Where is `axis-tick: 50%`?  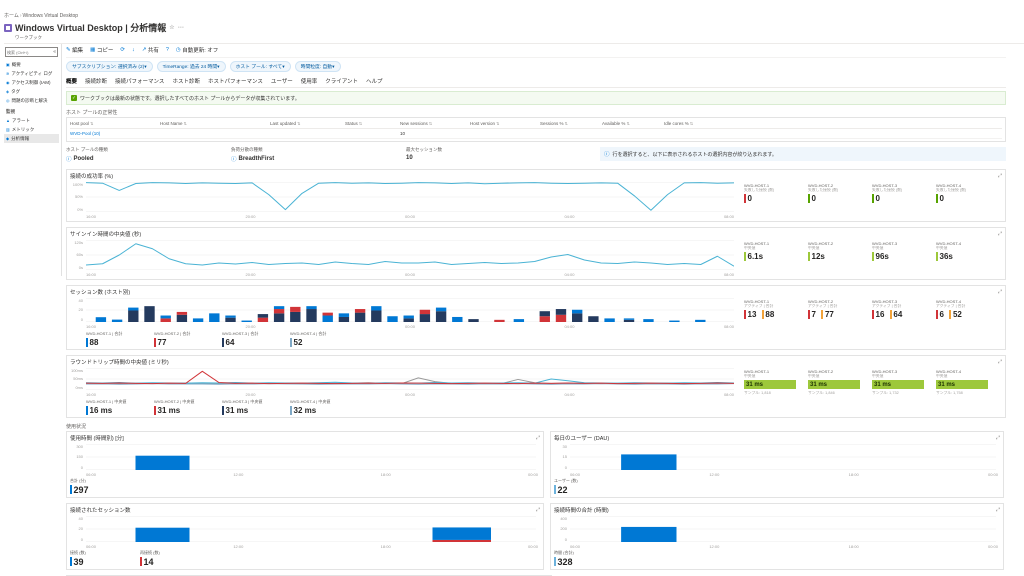 axis-tick: 50% is located at coordinates (78, 196).